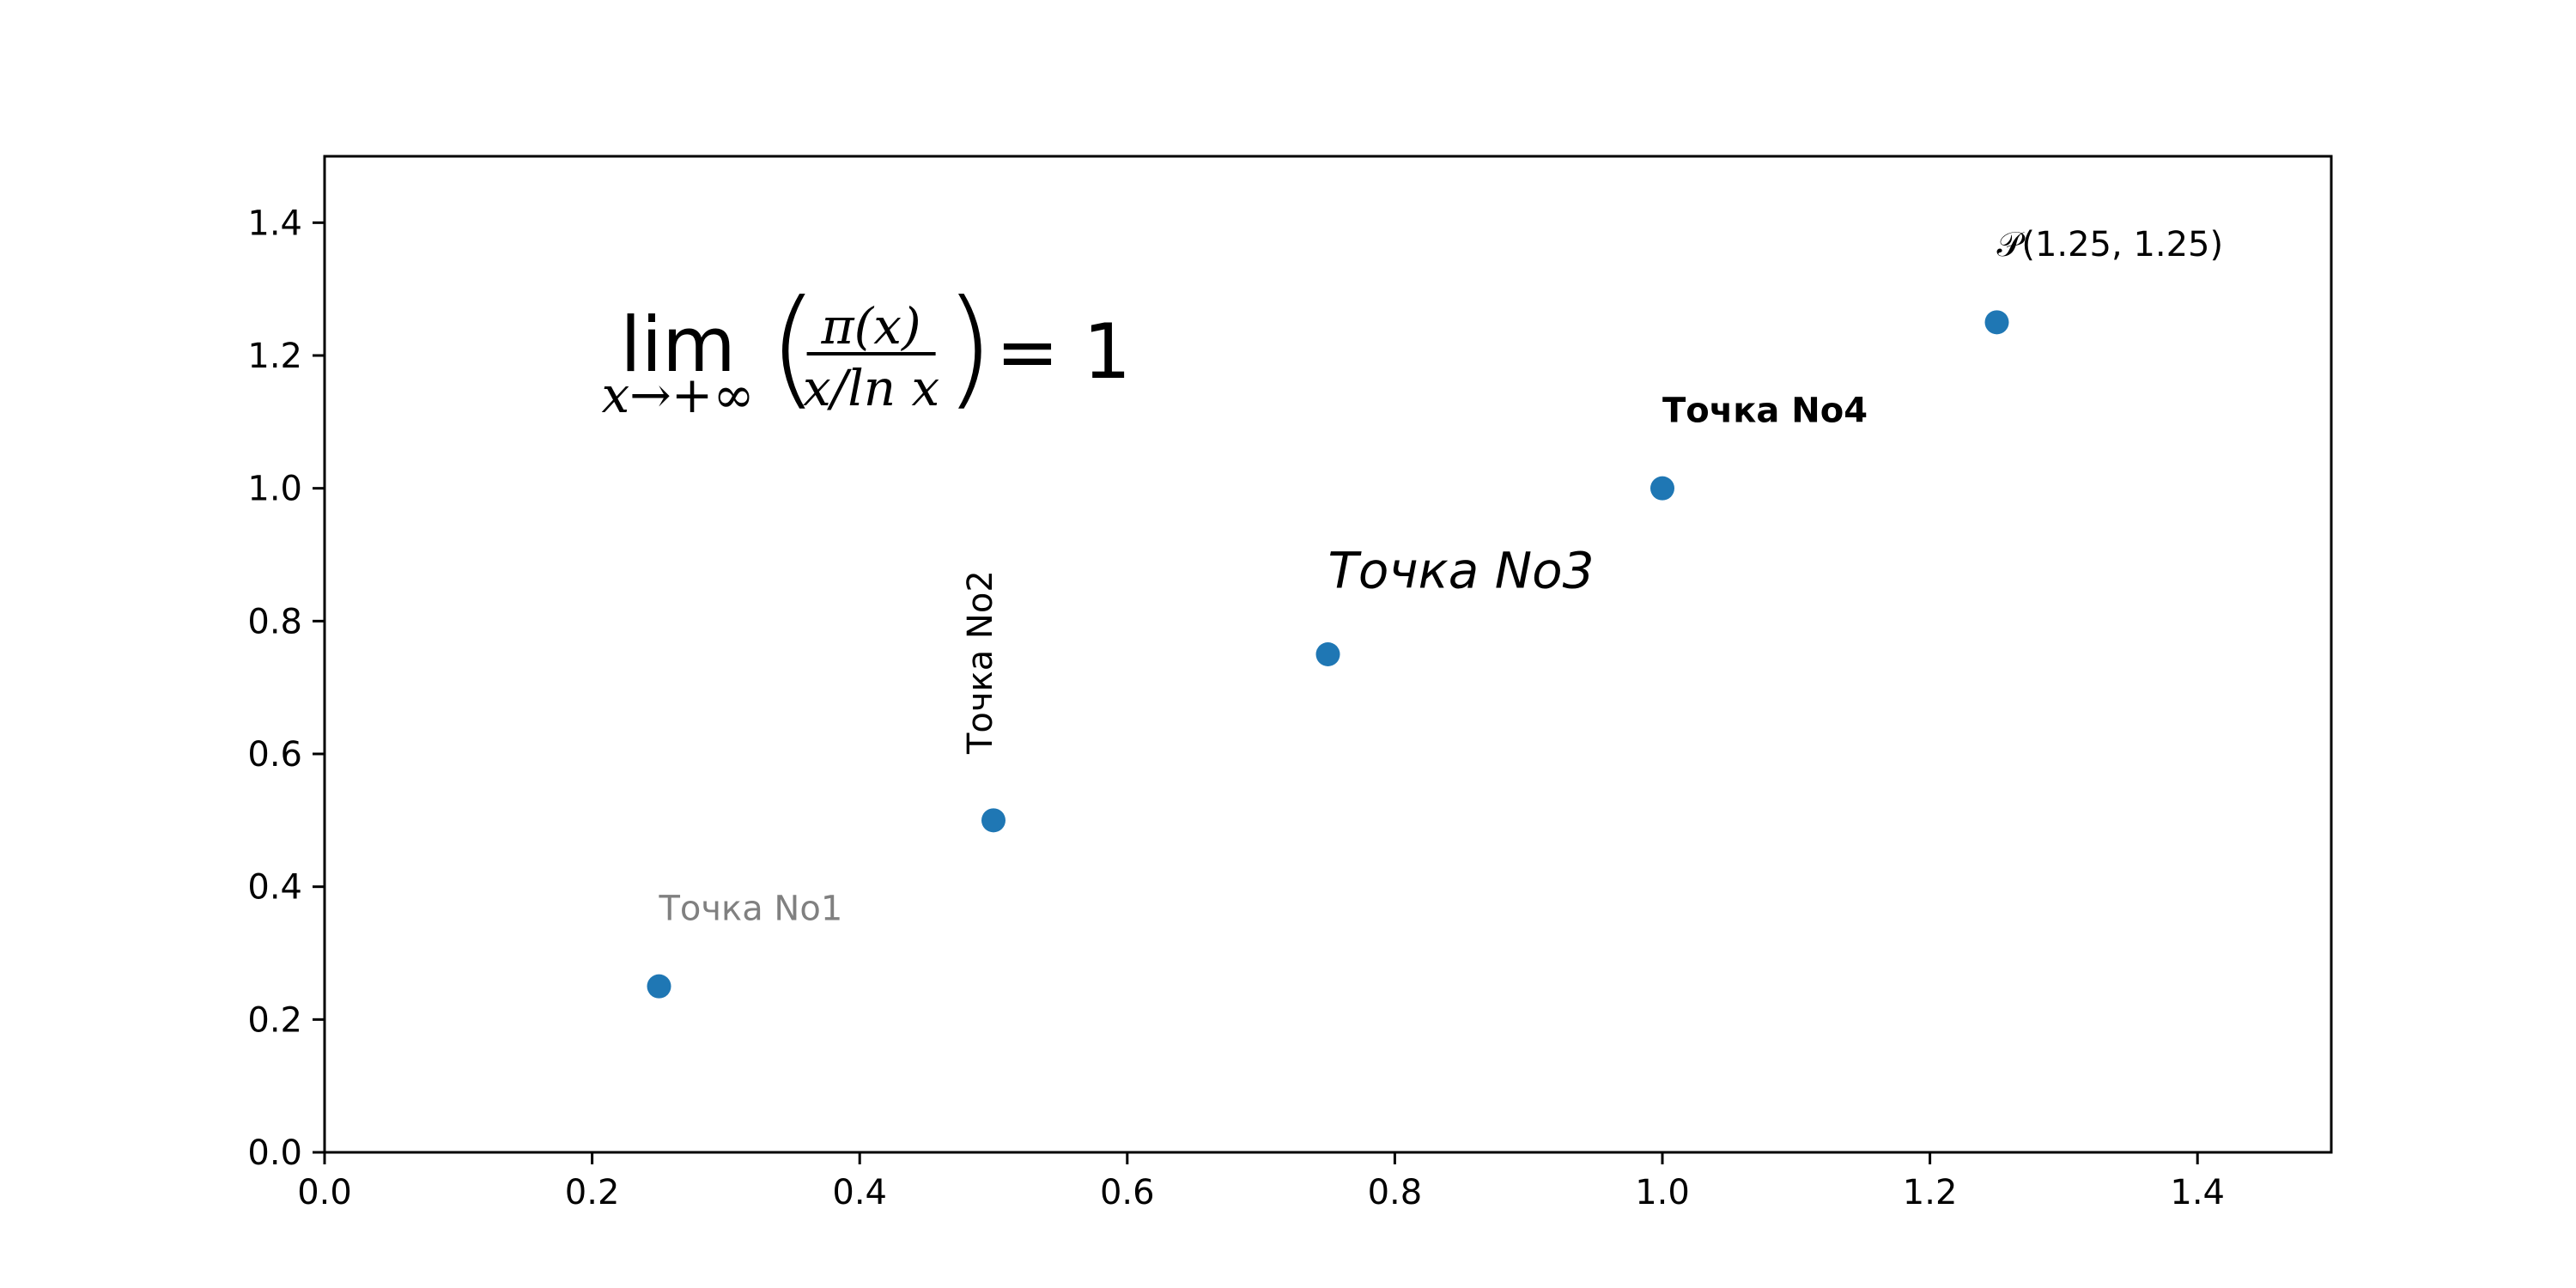 This screenshot has height=1288, width=2576. What do you see at coordinates (1765, 410) in the screenshot?
I see `point-annotation: Точка No4` at bounding box center [1765, 410].